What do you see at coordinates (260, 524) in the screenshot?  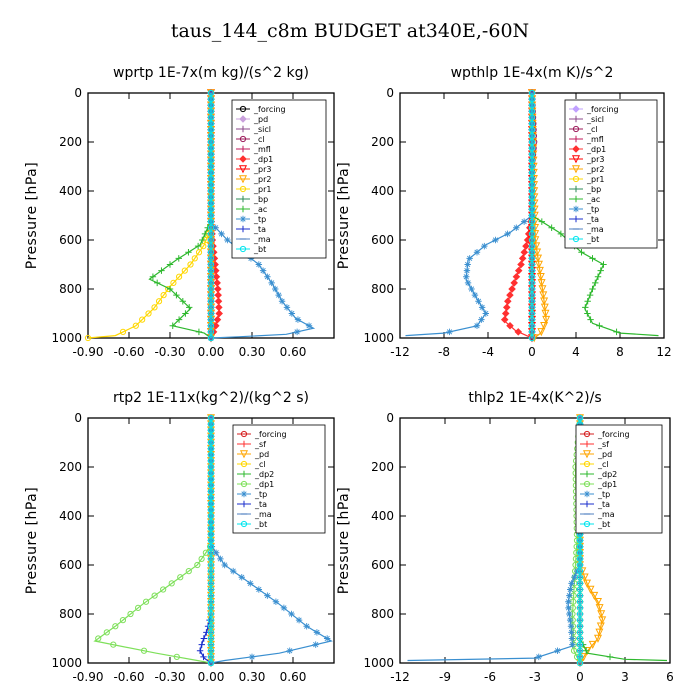 I see `legend-label: _bt` at bounding box center [260, 524].